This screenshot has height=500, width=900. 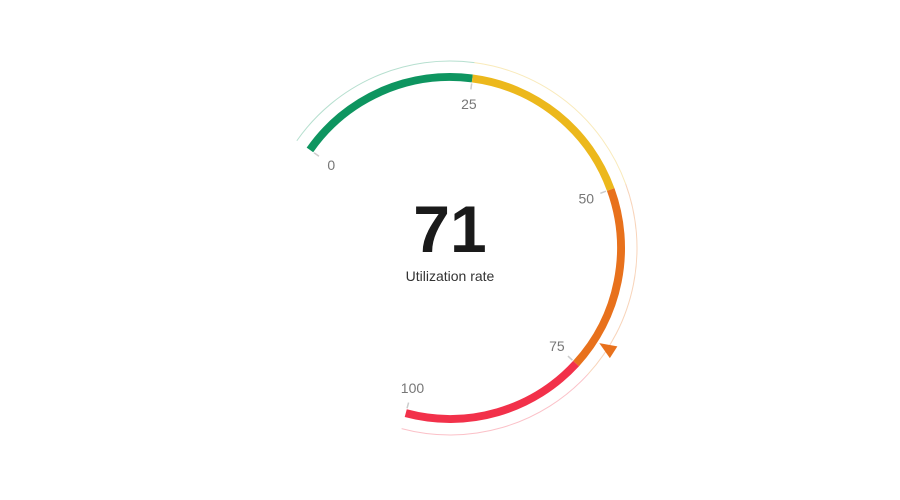 I want to click on tick-label-1: 25, so click(x=469, y=104).